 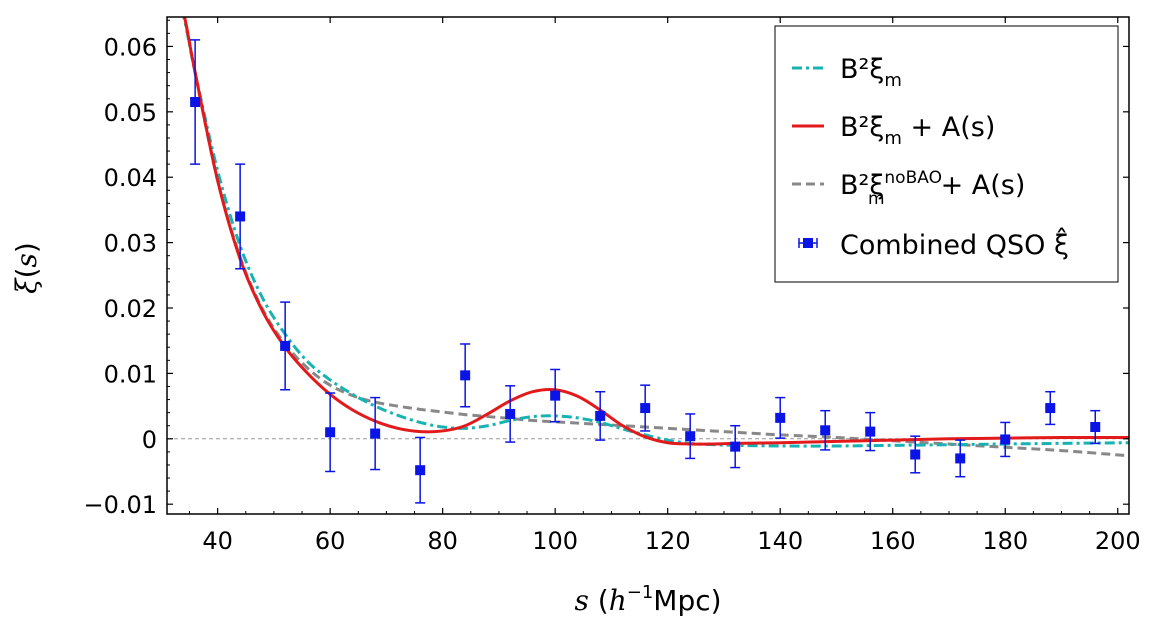 I want to click on x-tick-label: 140, so click(x=780, y=541).